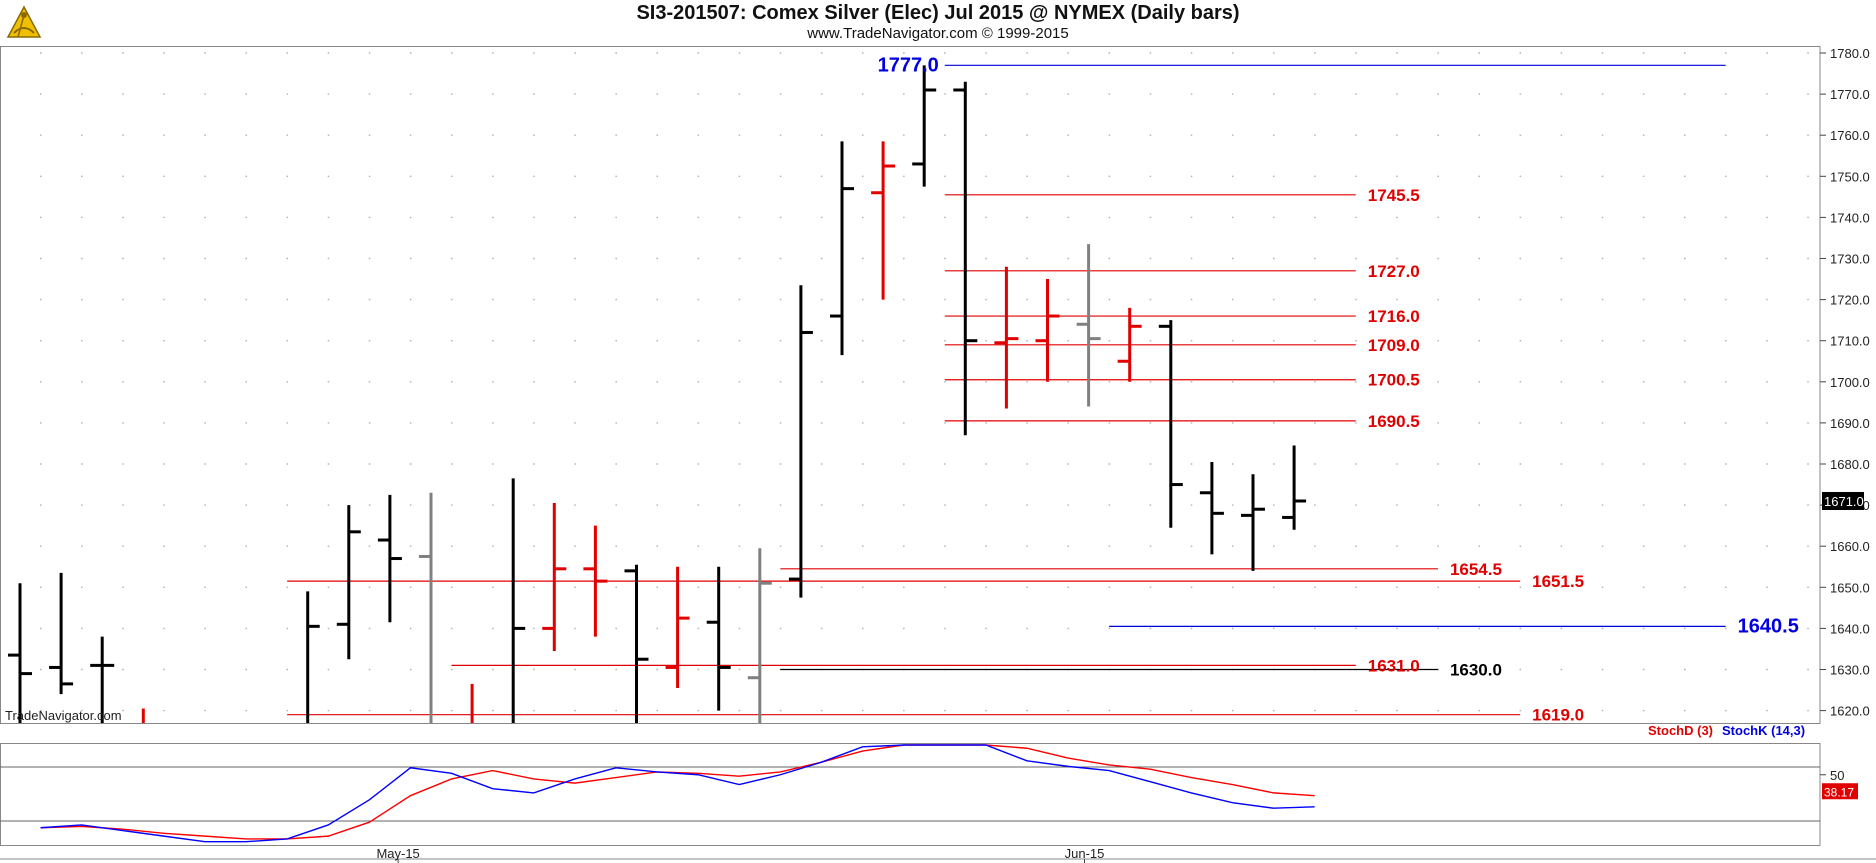  Describe the element at coordinates (1850, 464) in the screenshot. I see `y-tick-label: 1680.0` at that location.